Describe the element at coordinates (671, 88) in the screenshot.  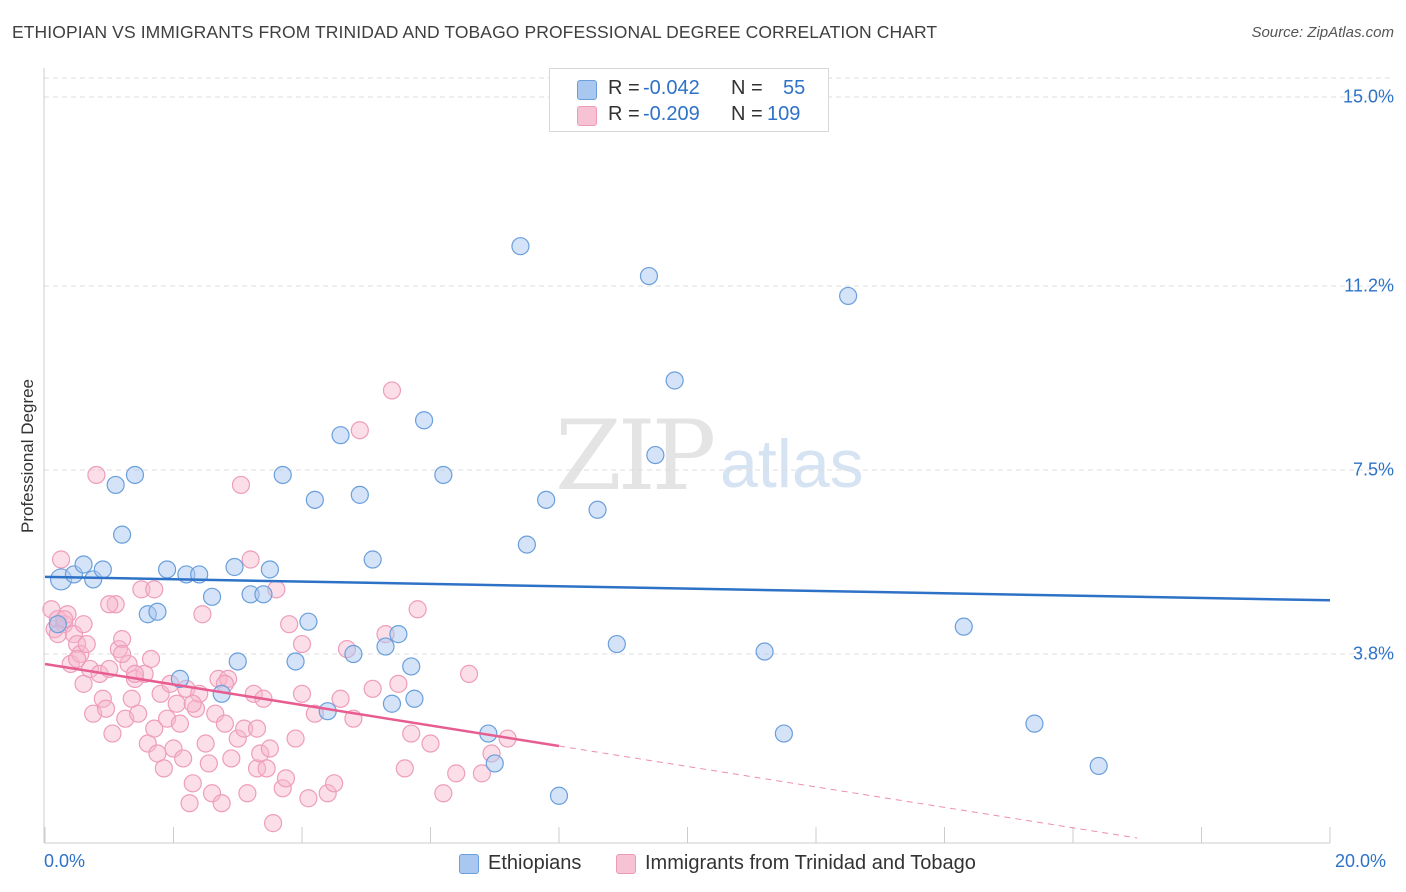
I see `legend-r-value: -0.042` at that location.